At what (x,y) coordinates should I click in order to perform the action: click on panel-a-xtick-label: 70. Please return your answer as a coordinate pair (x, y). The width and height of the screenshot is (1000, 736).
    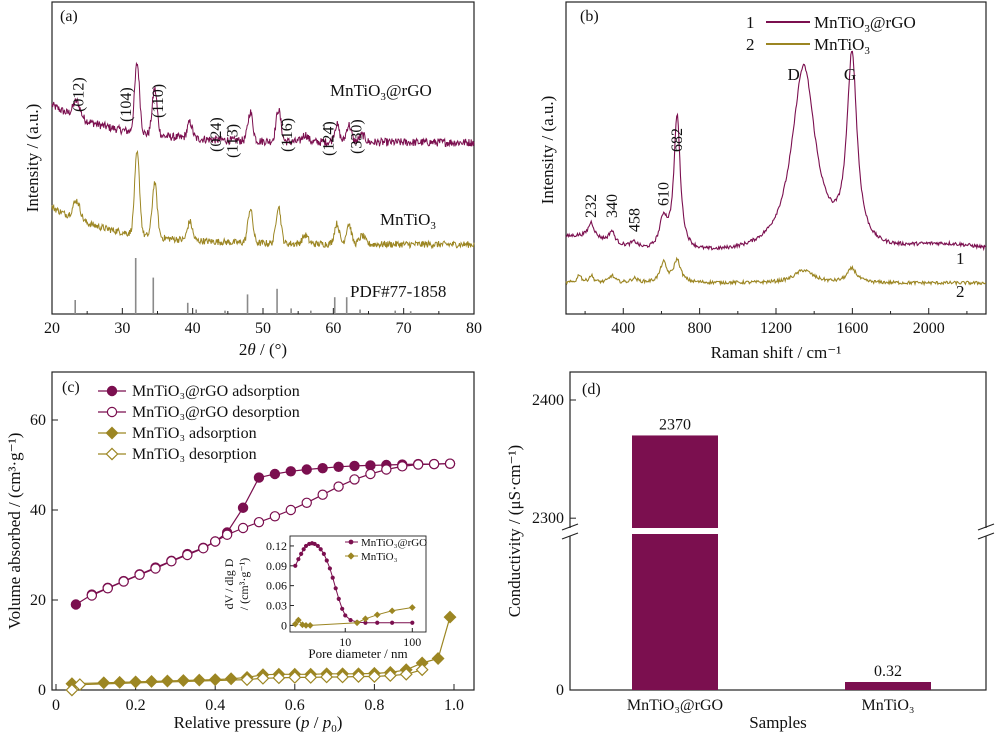
    Looking at the image, I should click on (404, 328).